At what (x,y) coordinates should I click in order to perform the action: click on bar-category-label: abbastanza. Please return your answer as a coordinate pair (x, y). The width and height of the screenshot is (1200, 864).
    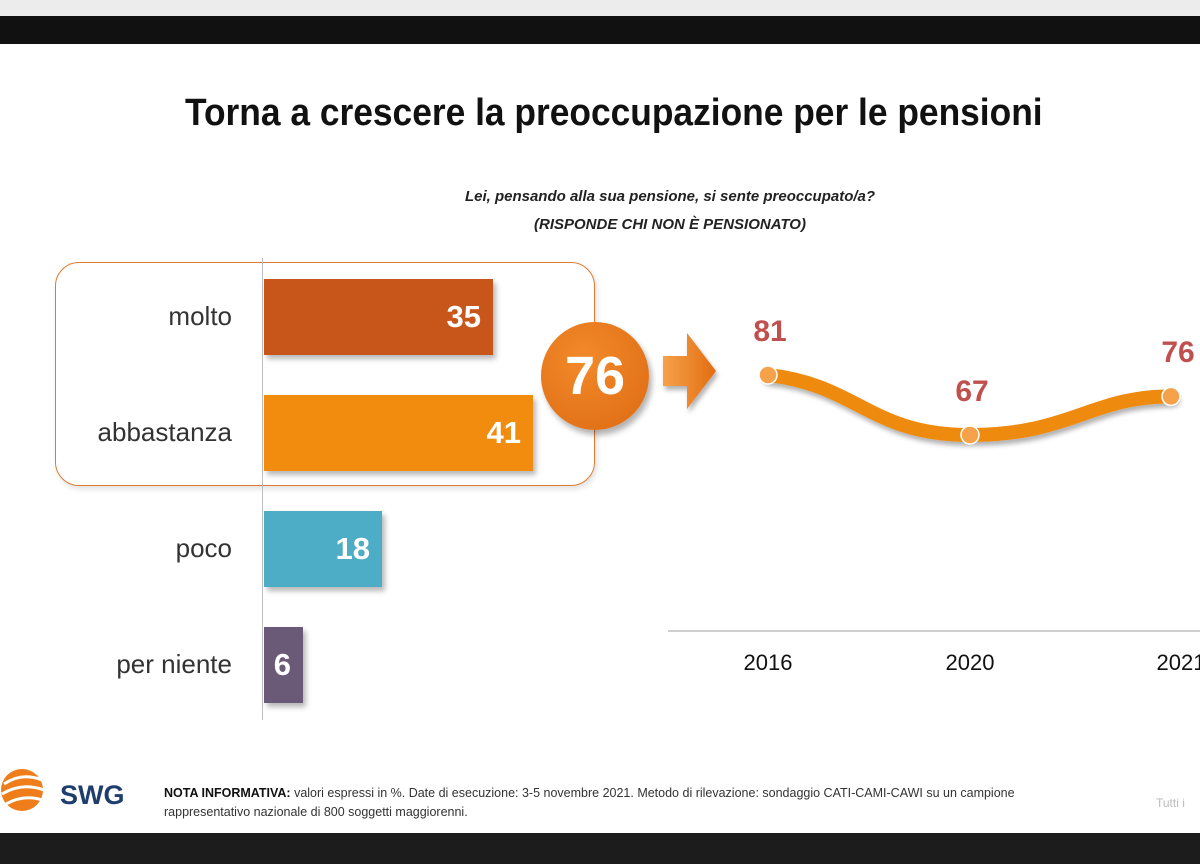
    Looking at the image, I should click on (164, 432).